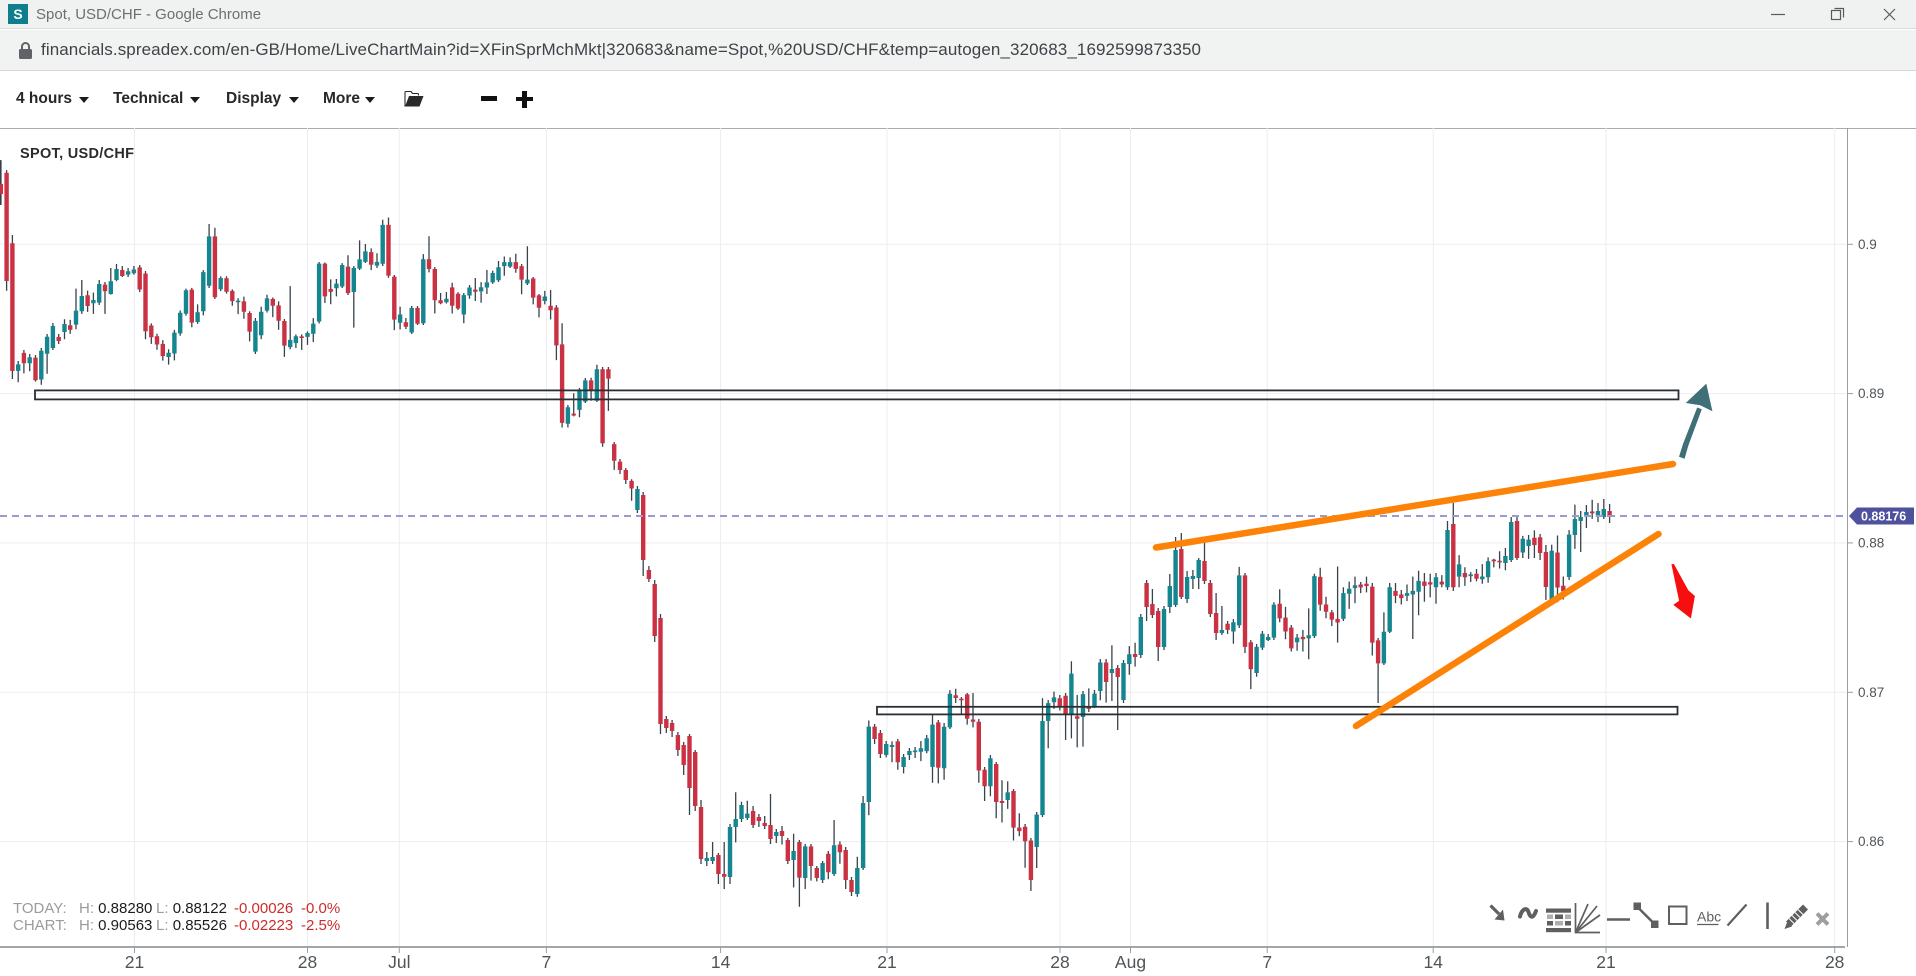 The width and height of the screenshot is (1916, 976). What do you see at coordinates (1871, 692) in the screenshot?
I see `svg-text: 0.87` at bounding box center [1871, 692].